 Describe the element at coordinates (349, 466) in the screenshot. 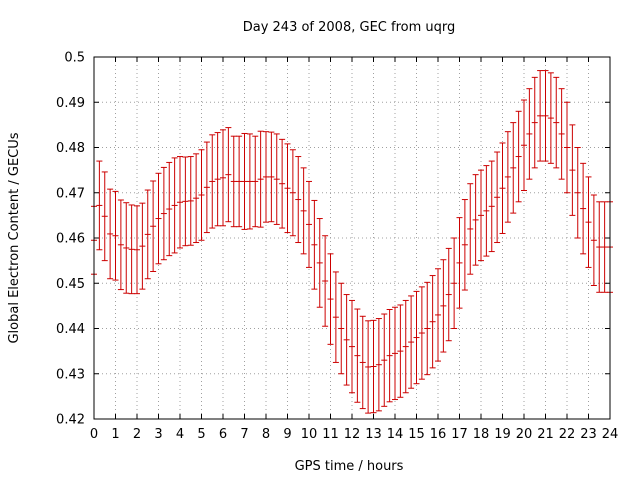

I see `x-axis-label: GPS time / hours` at that location.